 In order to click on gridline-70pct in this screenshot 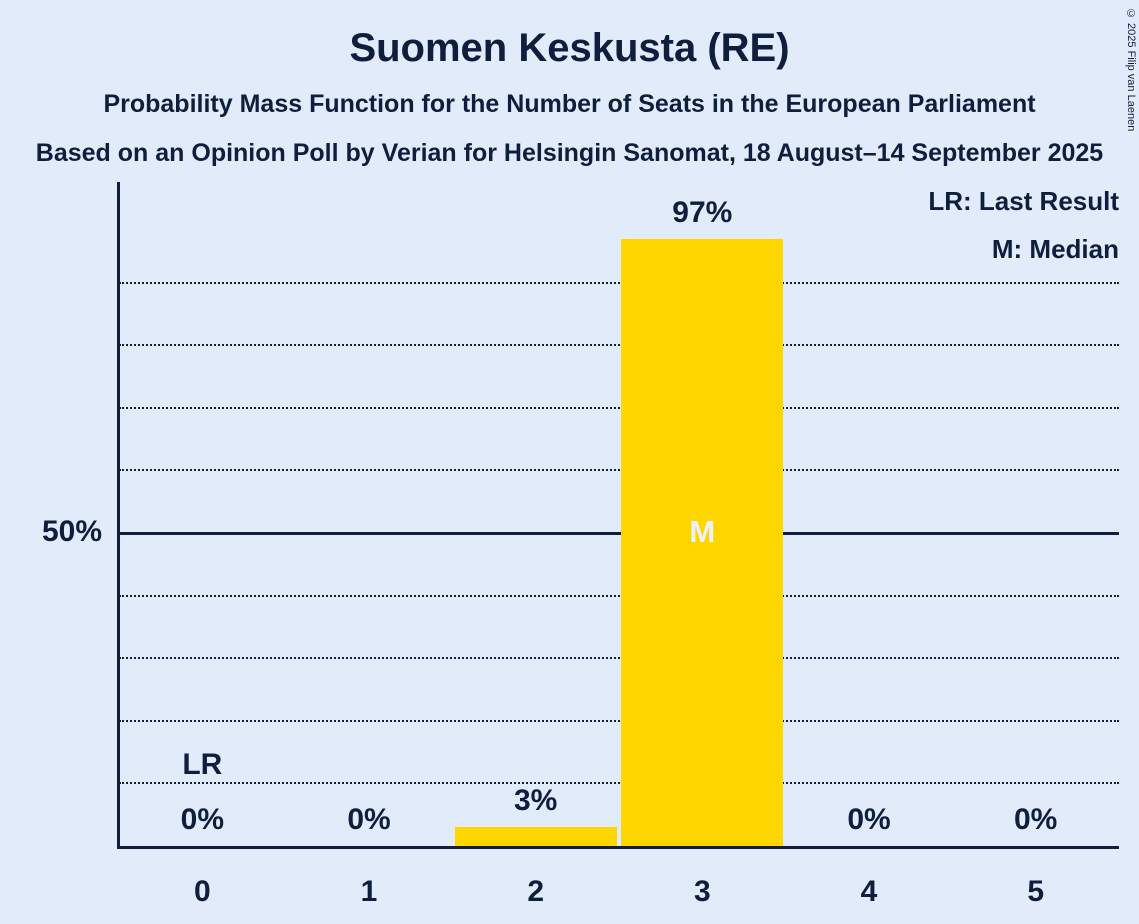, I will do `click(619, 407)`.